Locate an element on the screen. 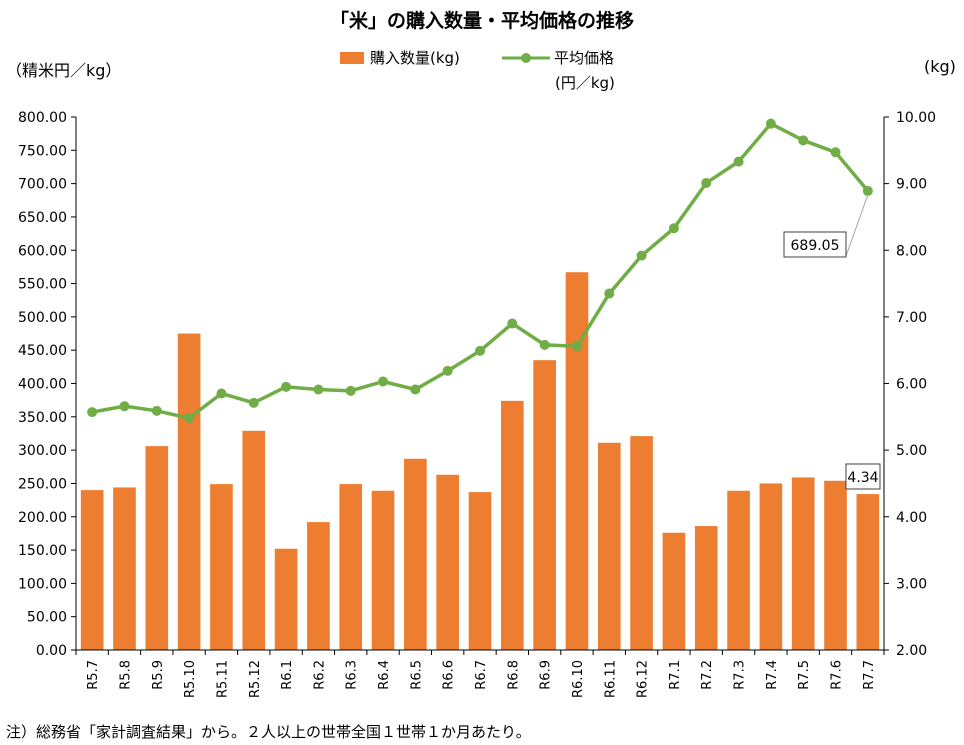 The image size is (964, 745). x-tick-label: R6.9 is located at coordinates (546, 675).